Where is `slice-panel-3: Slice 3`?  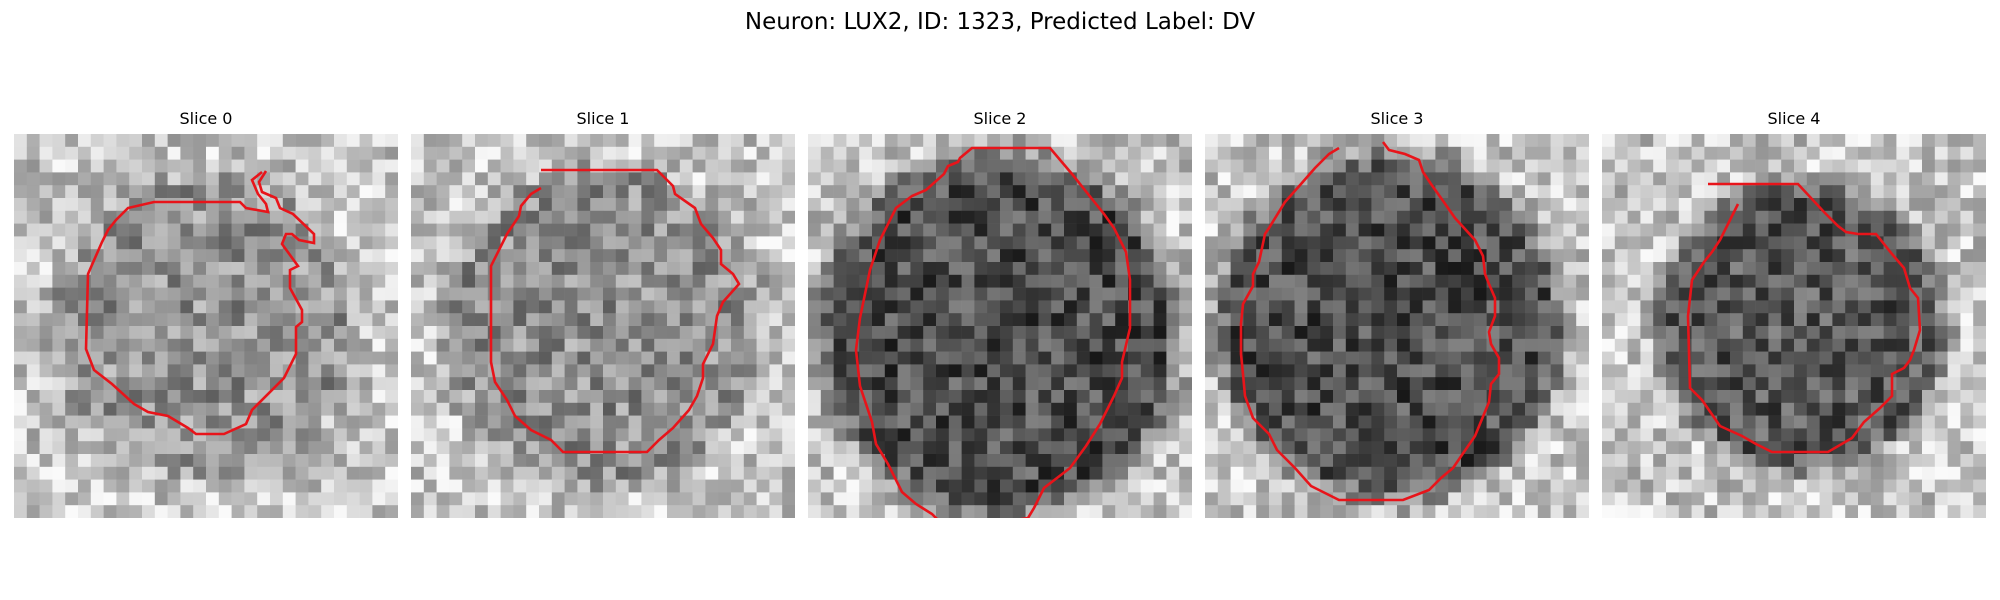
slice-panel-3: Slice 3 is located at coordinates (1397, 314).